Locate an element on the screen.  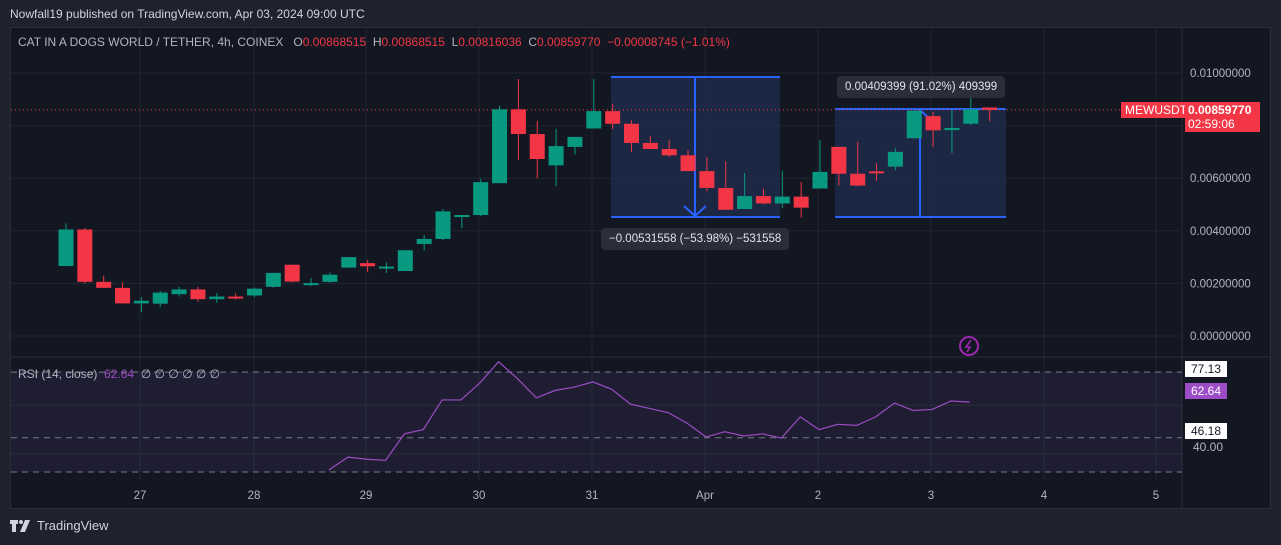
rsi-value: 62.64 is located at coordinates (119, 374).